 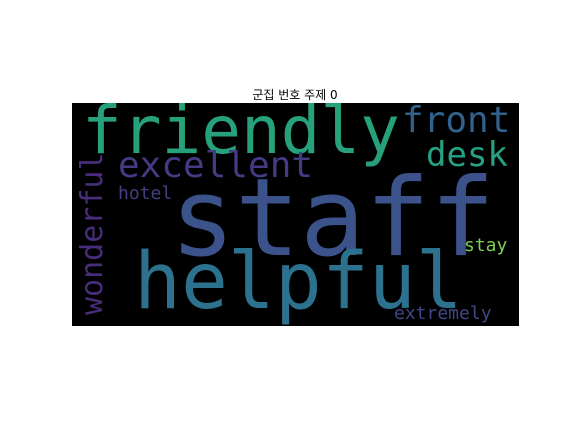 What do you see at coordinates (295, 95) in the screenshot?
I see `chart-title: 군집 번호 주제 0` at bounding box center [295, 95].